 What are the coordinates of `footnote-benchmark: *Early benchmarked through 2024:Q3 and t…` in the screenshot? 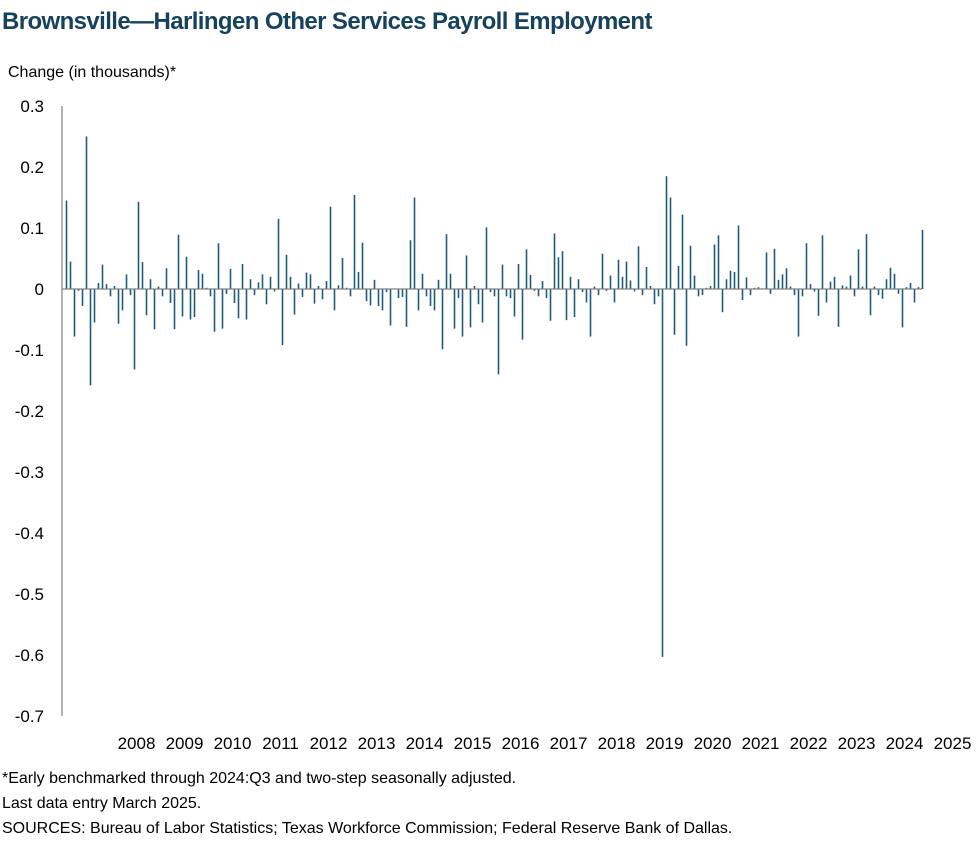 It's located at (259, 778).